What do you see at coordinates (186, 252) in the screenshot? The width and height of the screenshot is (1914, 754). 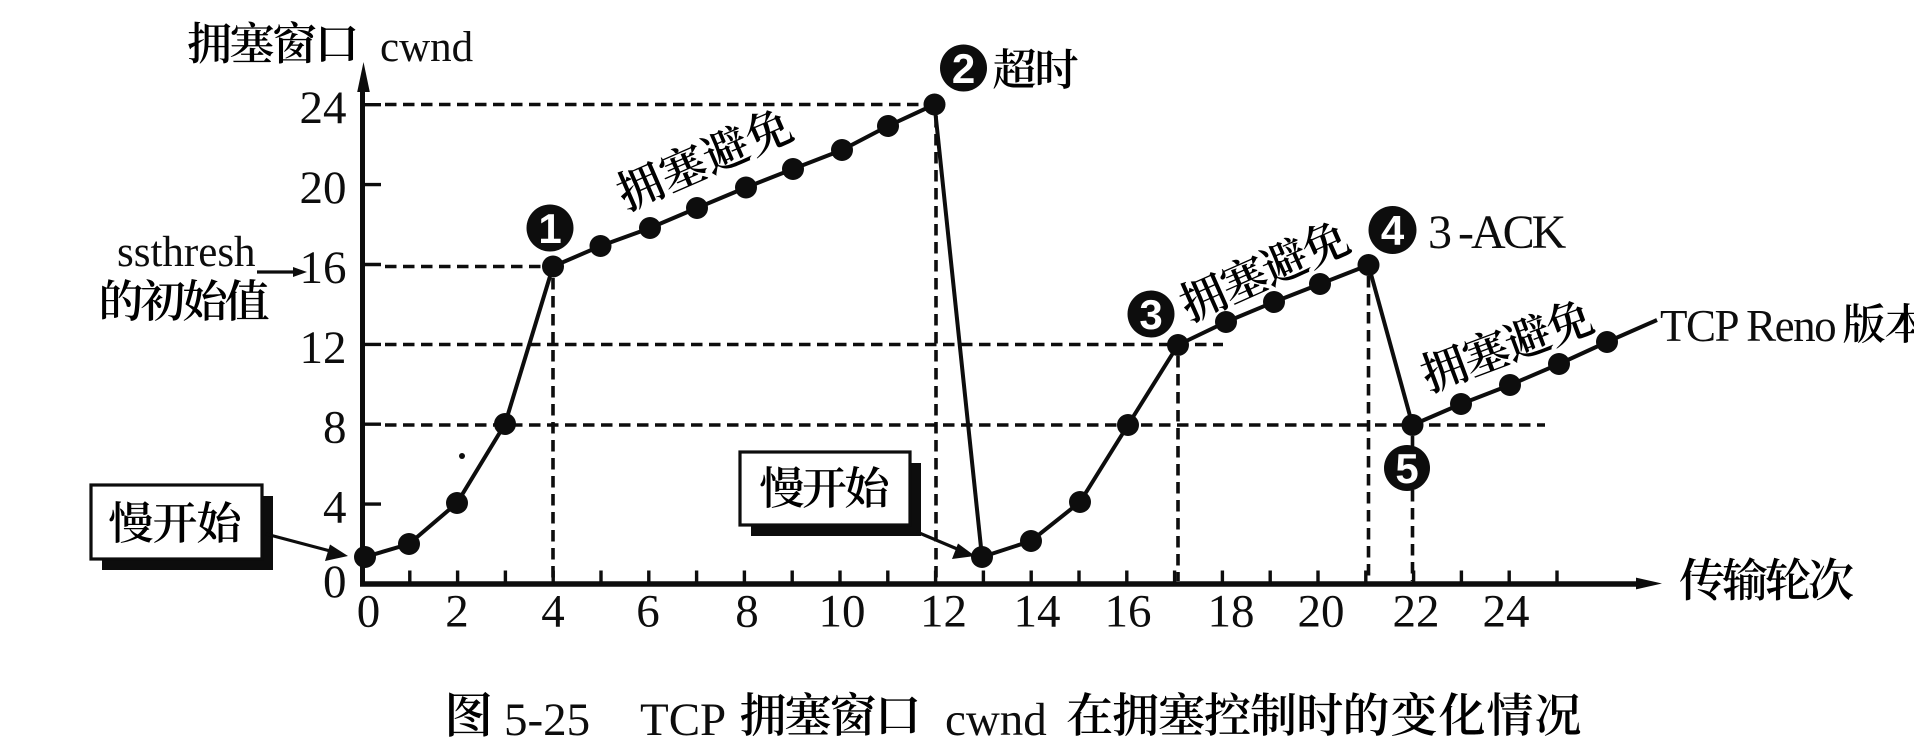 I see `svg-text: ssthresh` at bounding box center [186, 252].